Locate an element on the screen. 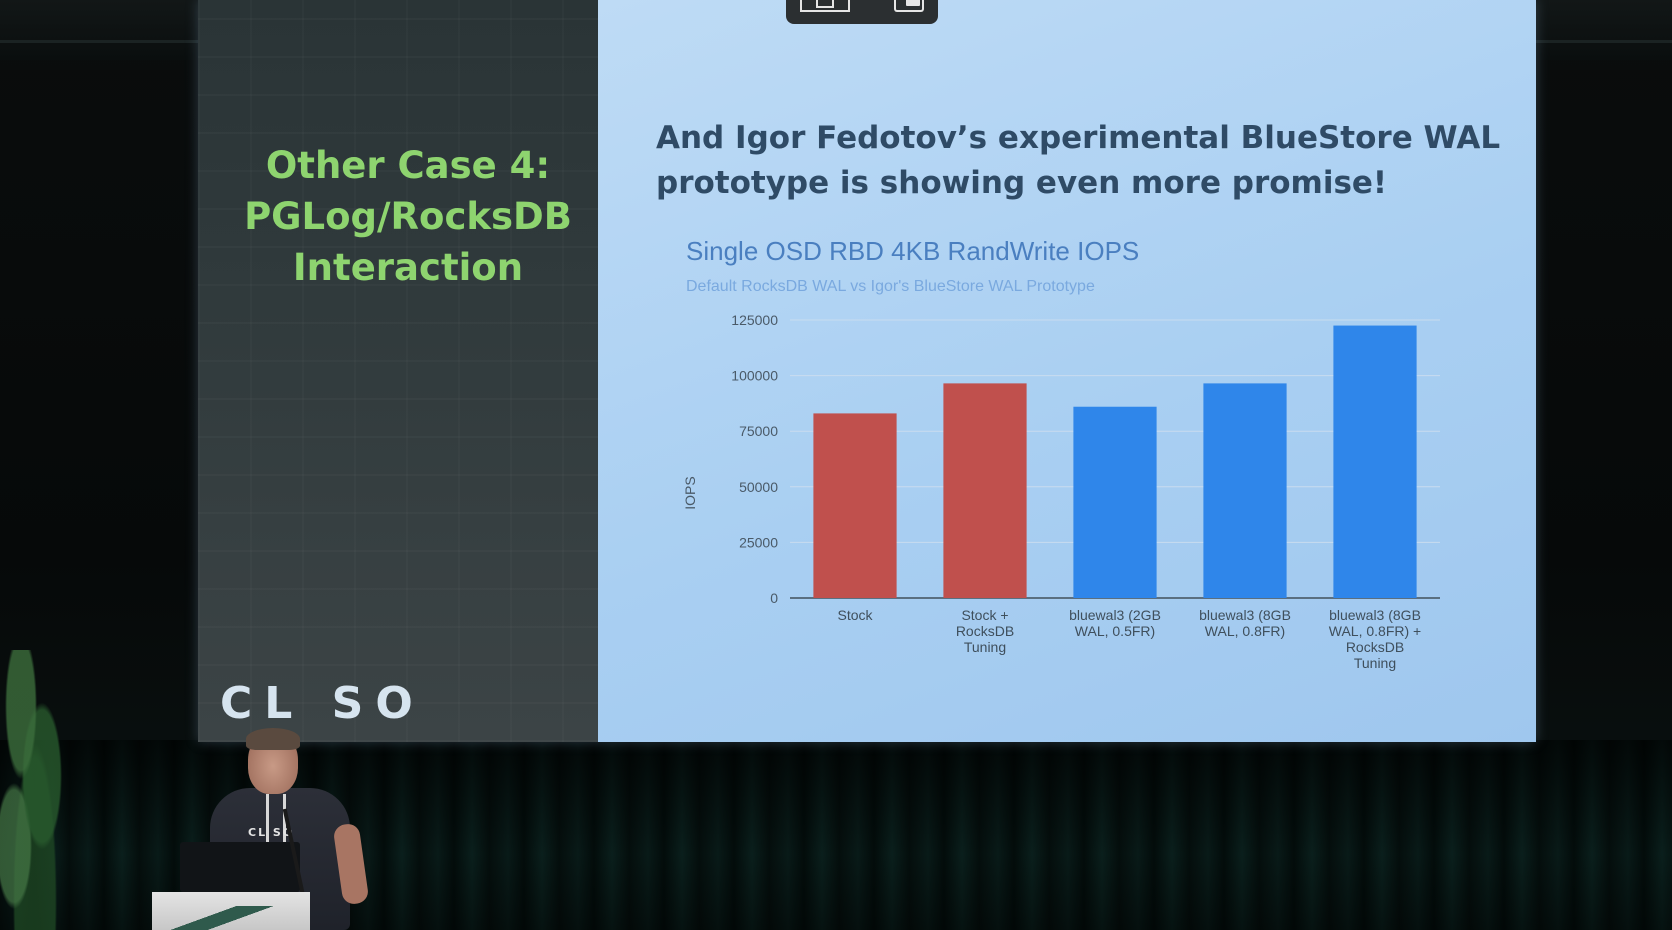  y-tick-label: 25000 is located at coordinates (758, 542).